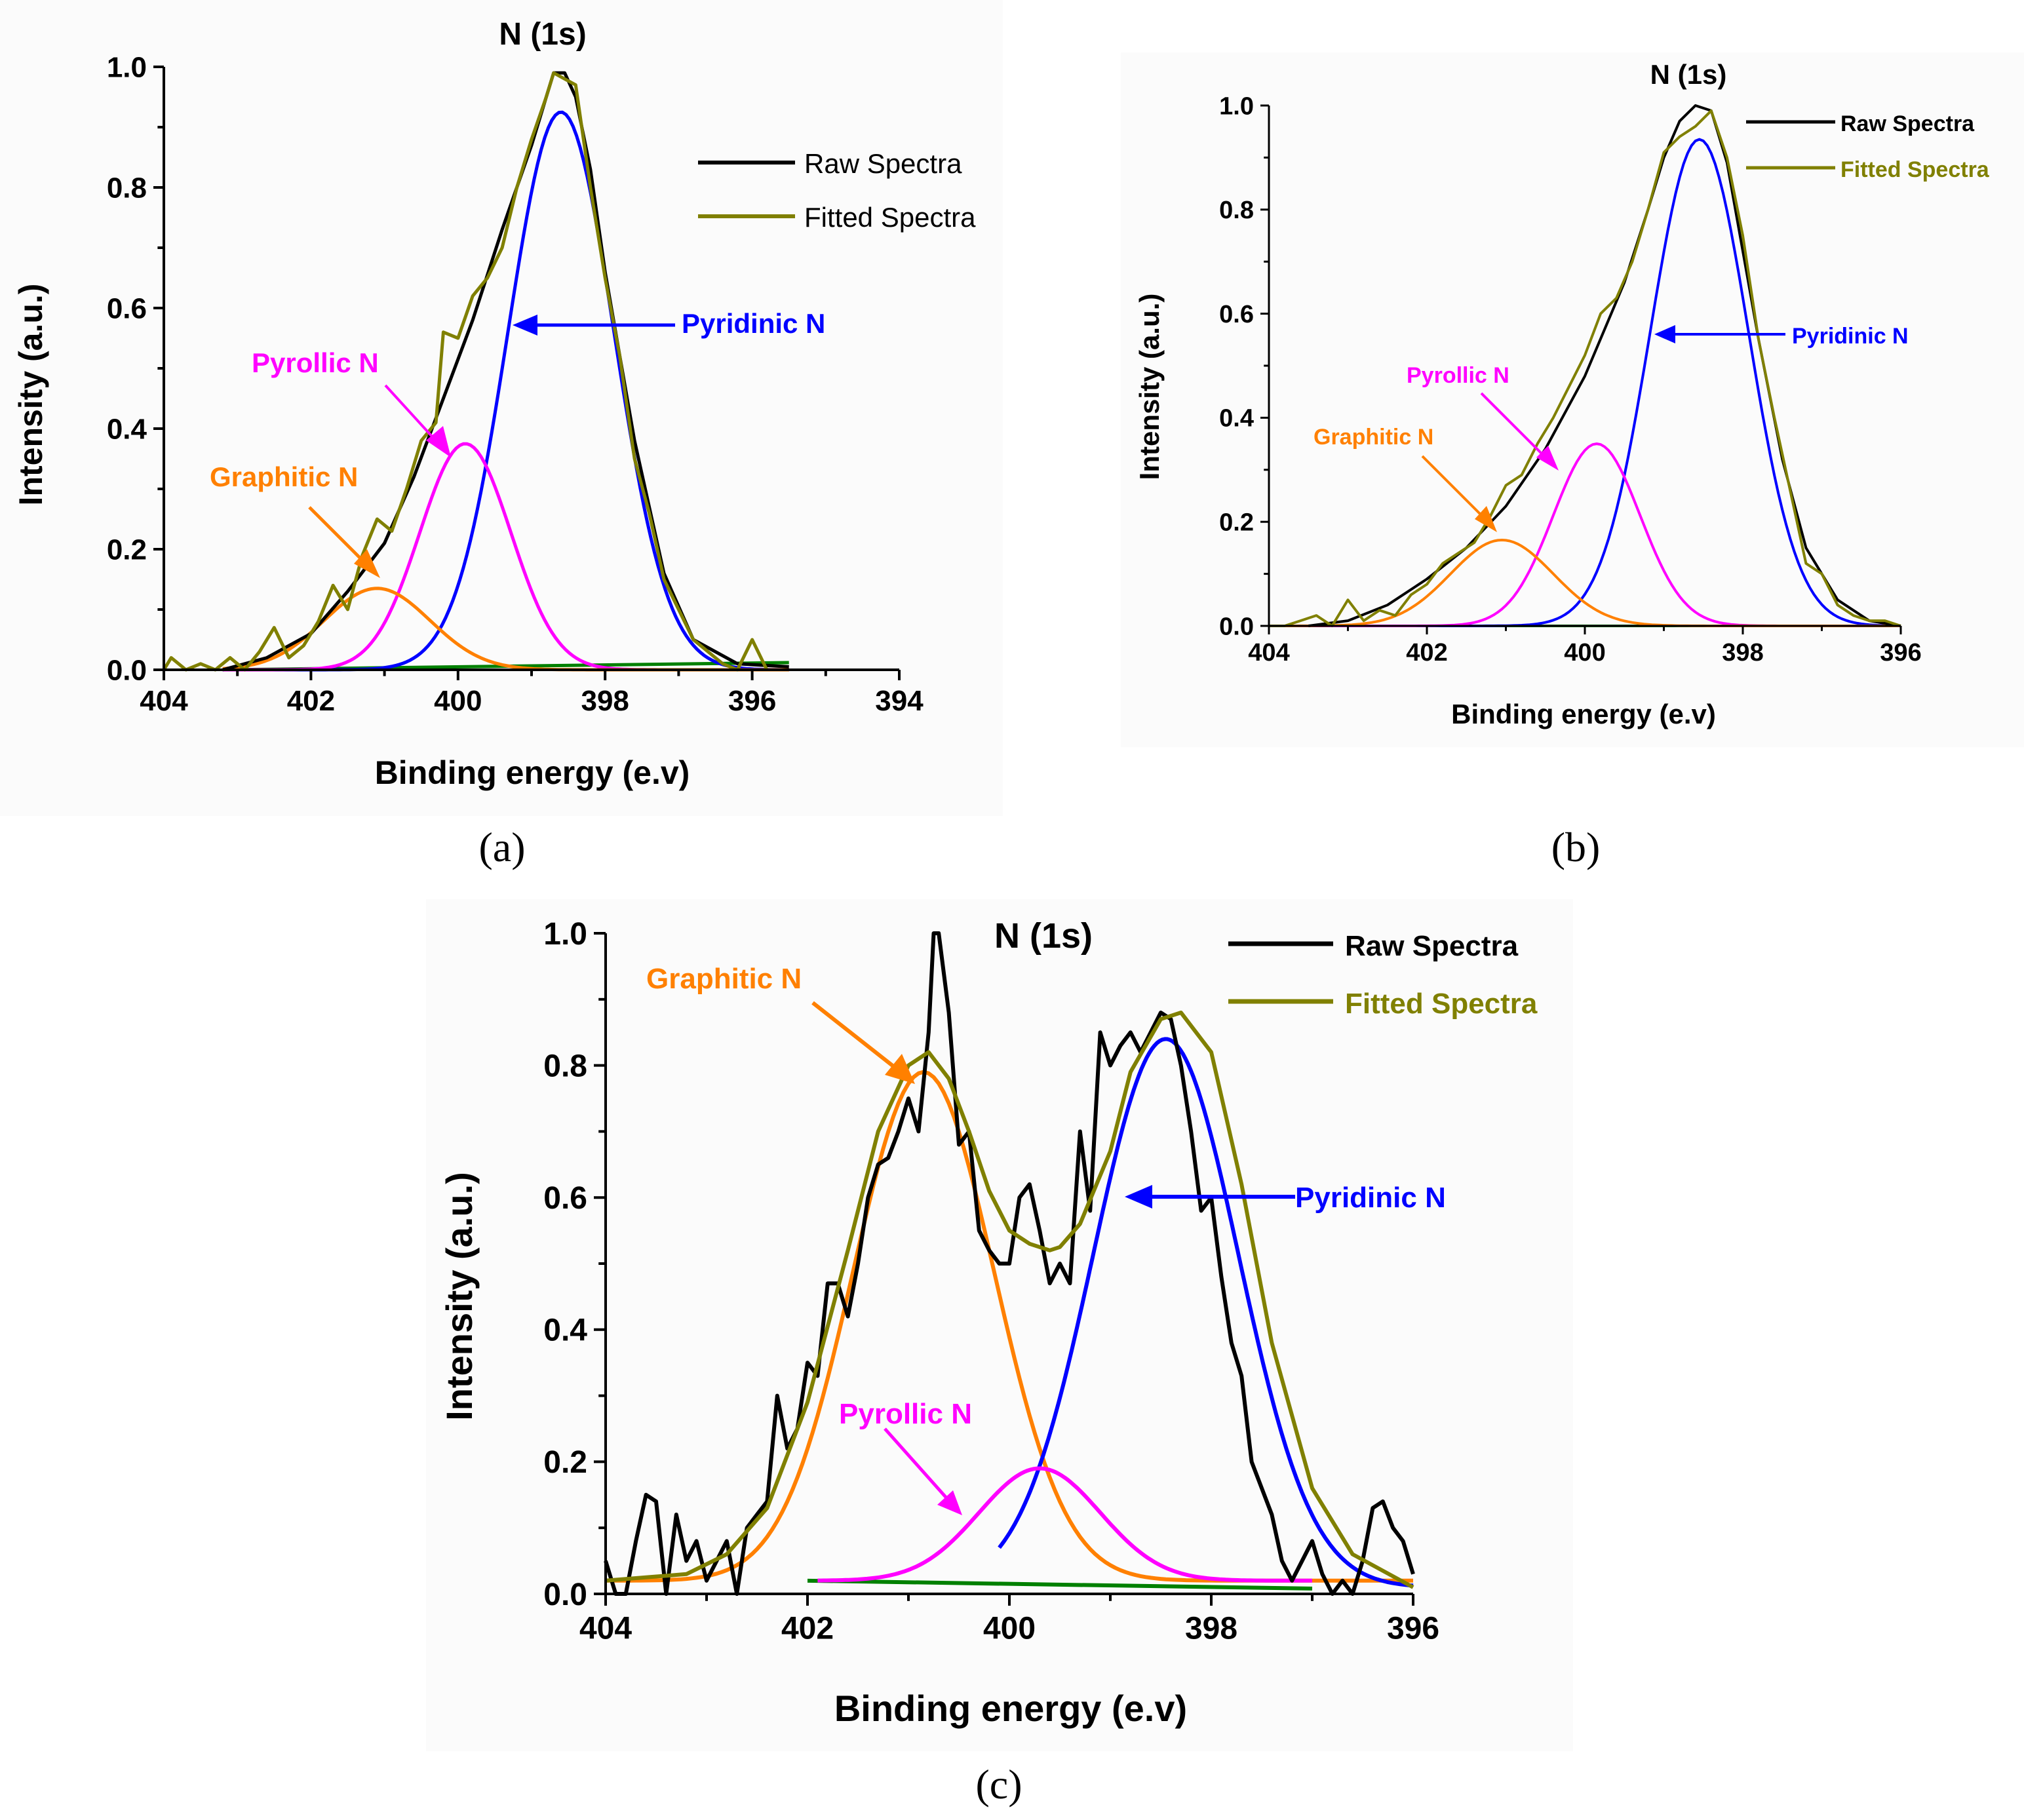 This screenshot has width=2024, height=1820. I want to click on panel-b-xlabel: Binding energy (e.v), so click(1584, 714).